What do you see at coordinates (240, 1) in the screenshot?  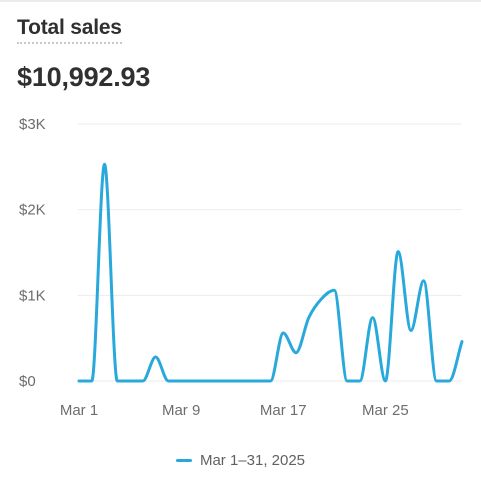 I see `top-divider` at bounding box center [240, 1].